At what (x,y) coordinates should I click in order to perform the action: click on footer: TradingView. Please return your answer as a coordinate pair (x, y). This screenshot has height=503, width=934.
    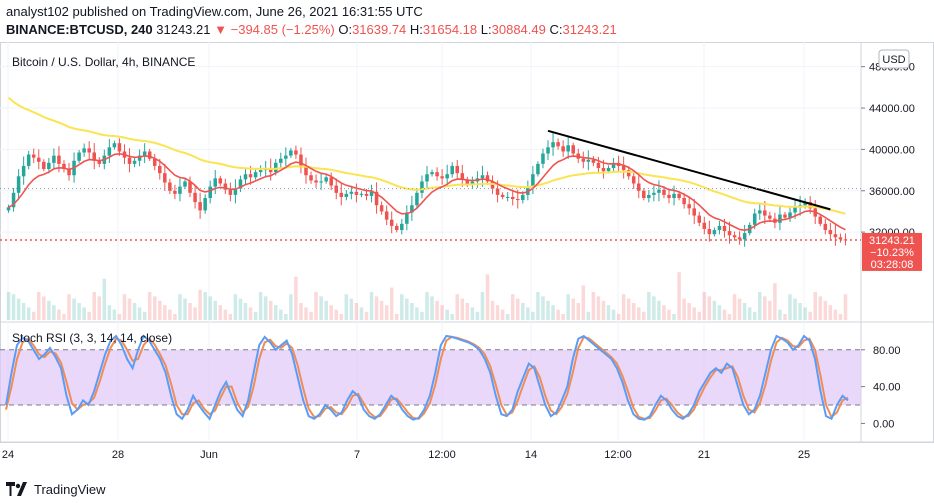
    Looking at the image, I should click on (56, 489).